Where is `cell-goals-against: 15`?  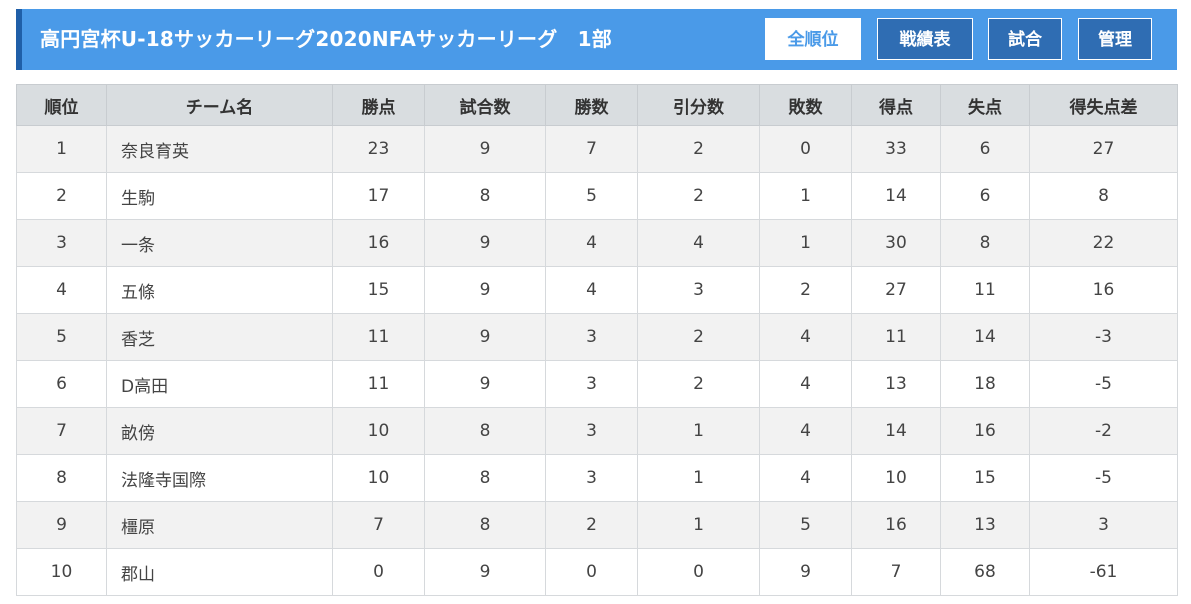
cell-goals-against: 15 is located at coordinates (985, 478).